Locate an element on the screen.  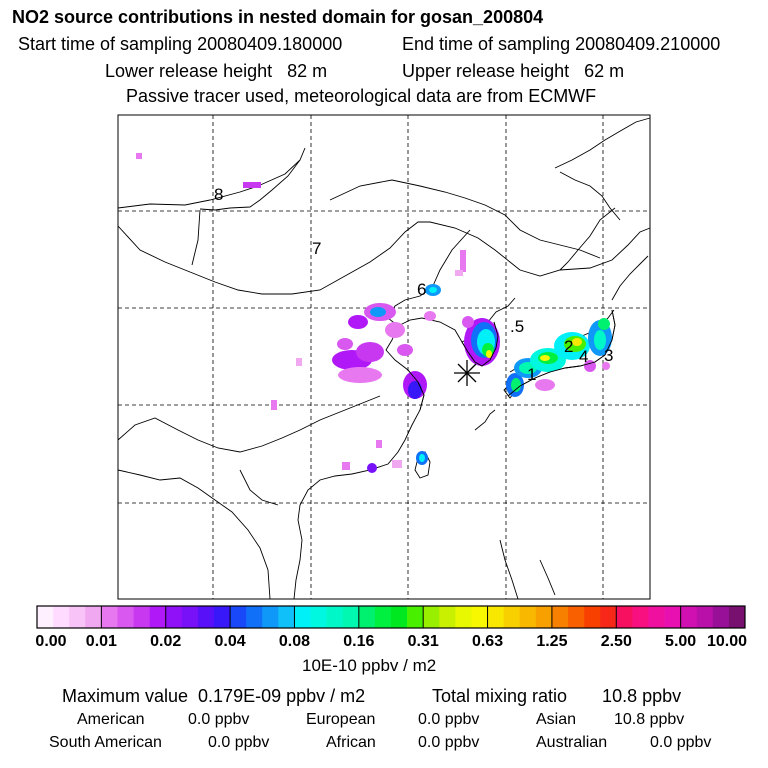
region-label: 3 is located at coordinates (608, 355).